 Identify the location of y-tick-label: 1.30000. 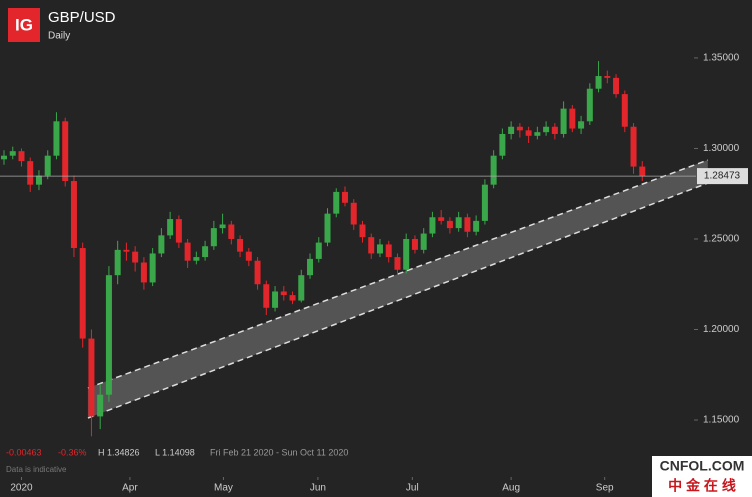
(721, 148).